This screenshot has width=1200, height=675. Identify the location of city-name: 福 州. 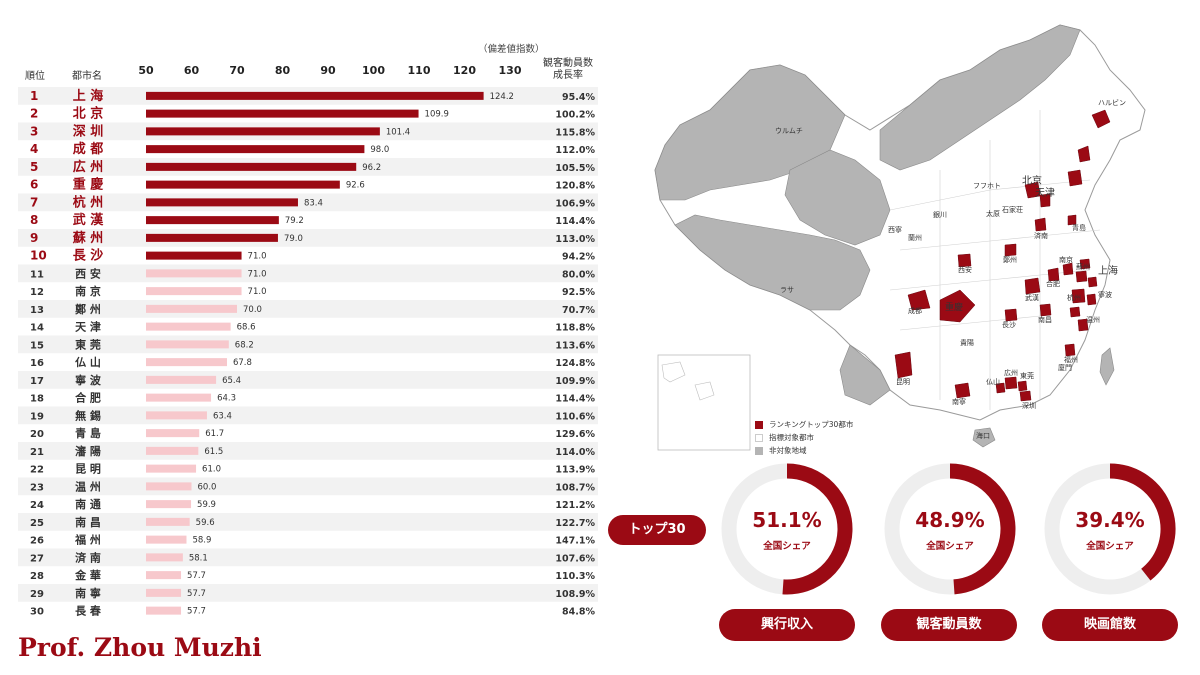
(87, 540).